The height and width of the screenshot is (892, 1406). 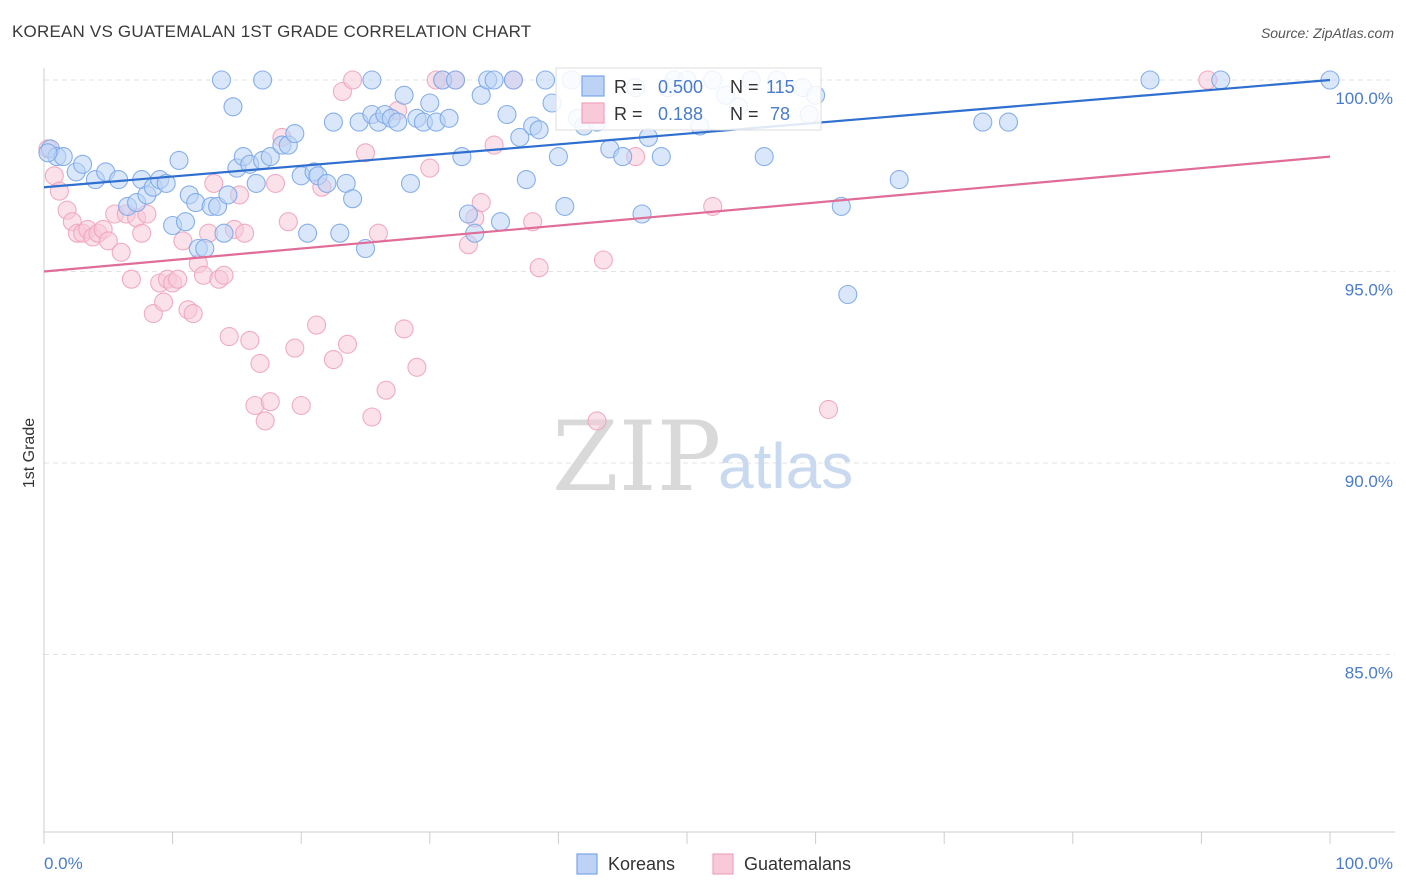 What do you see at coordinates (587, 864) in the screenshot?
I see `legend-korean-swatch` at bounding box center [587, 864].